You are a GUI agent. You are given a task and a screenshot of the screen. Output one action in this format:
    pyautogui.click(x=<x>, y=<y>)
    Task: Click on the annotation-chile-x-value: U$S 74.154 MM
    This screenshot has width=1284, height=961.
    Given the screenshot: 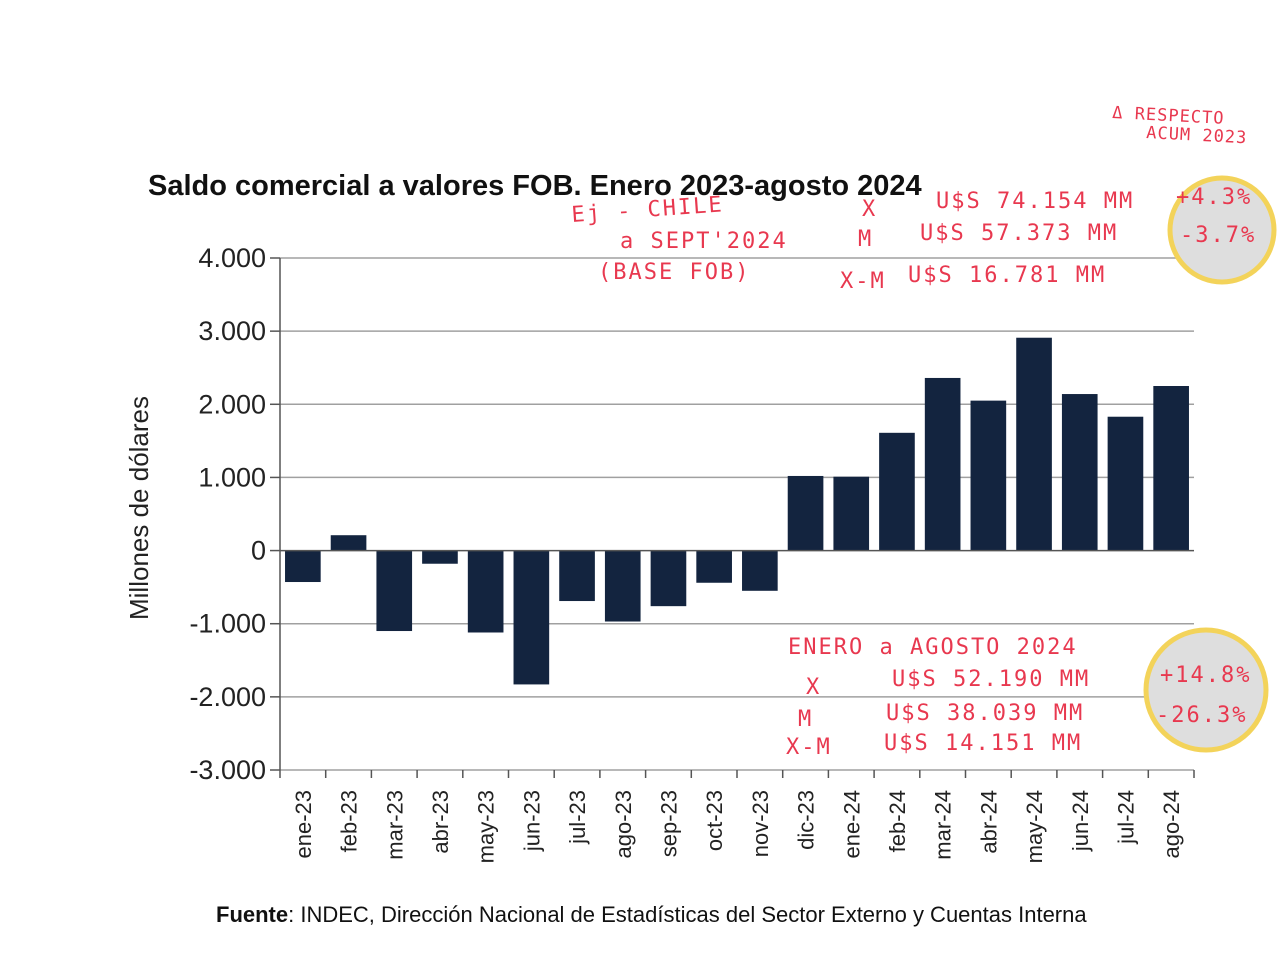 What is the action you would take?
    pyautogui.click(x=1035, y=201)
    